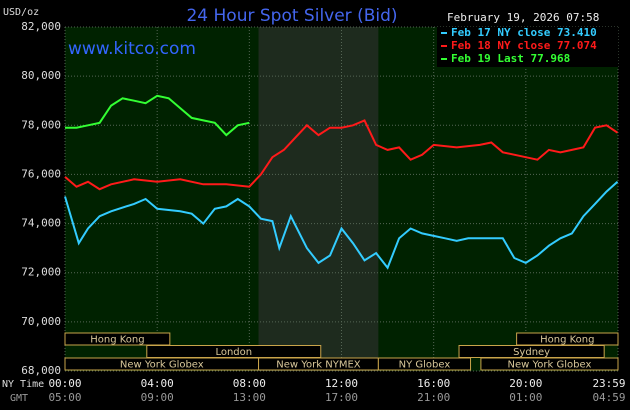 This screenshot has height=410, width=630. What do you see at coordinates (523, 17) in the screenshot?
I see `timestamp: February 19, 2026 07:58` at bounding box center [523, 17].